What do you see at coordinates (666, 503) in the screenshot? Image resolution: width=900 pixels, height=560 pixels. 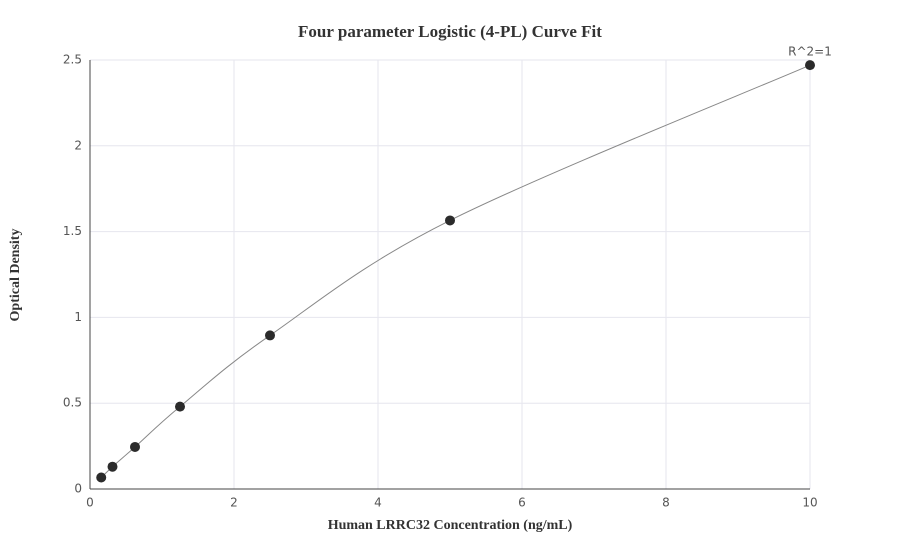 I see `x-tick-label: 8` at bounding box center [666, 503].